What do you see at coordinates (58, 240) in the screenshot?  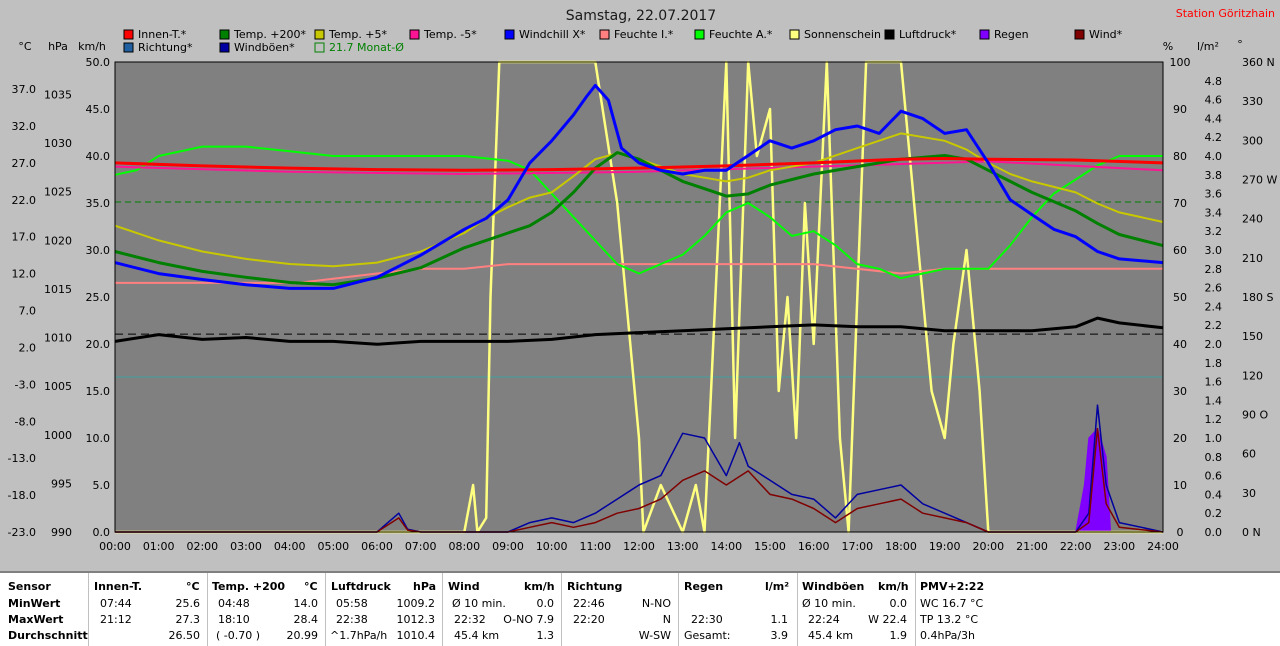 I see `tick-hpa: 1020` at bounding box center [58, 240].